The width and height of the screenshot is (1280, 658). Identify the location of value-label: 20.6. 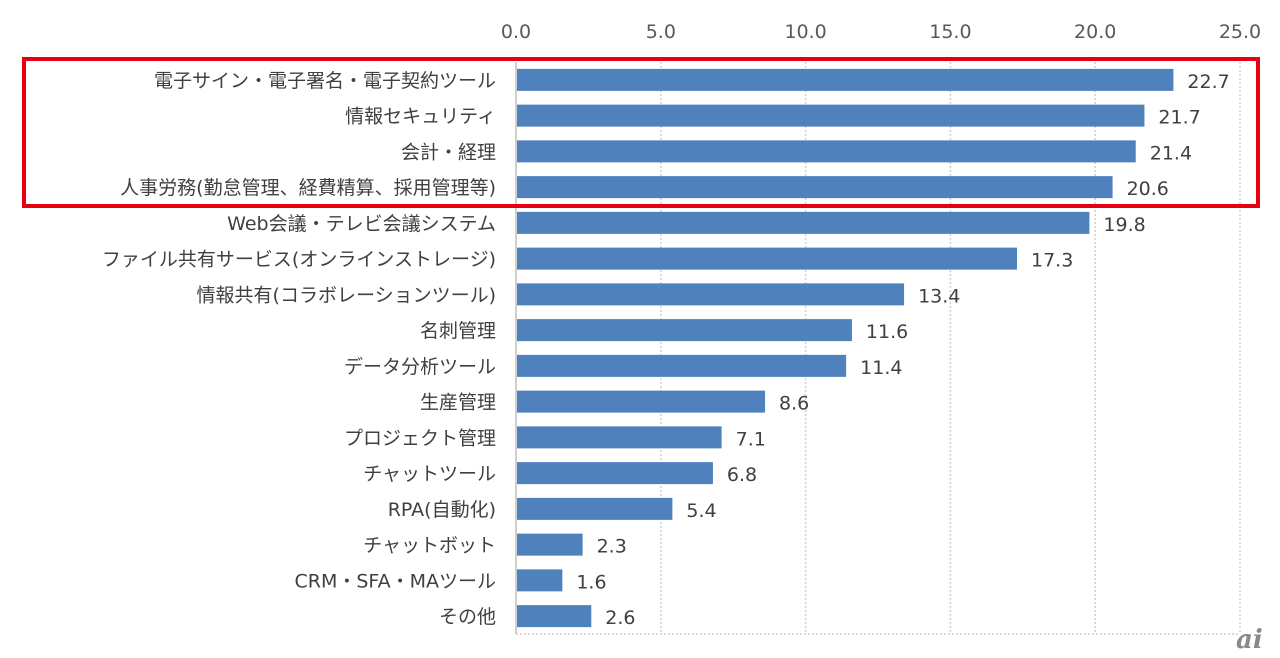
(1148, 189).